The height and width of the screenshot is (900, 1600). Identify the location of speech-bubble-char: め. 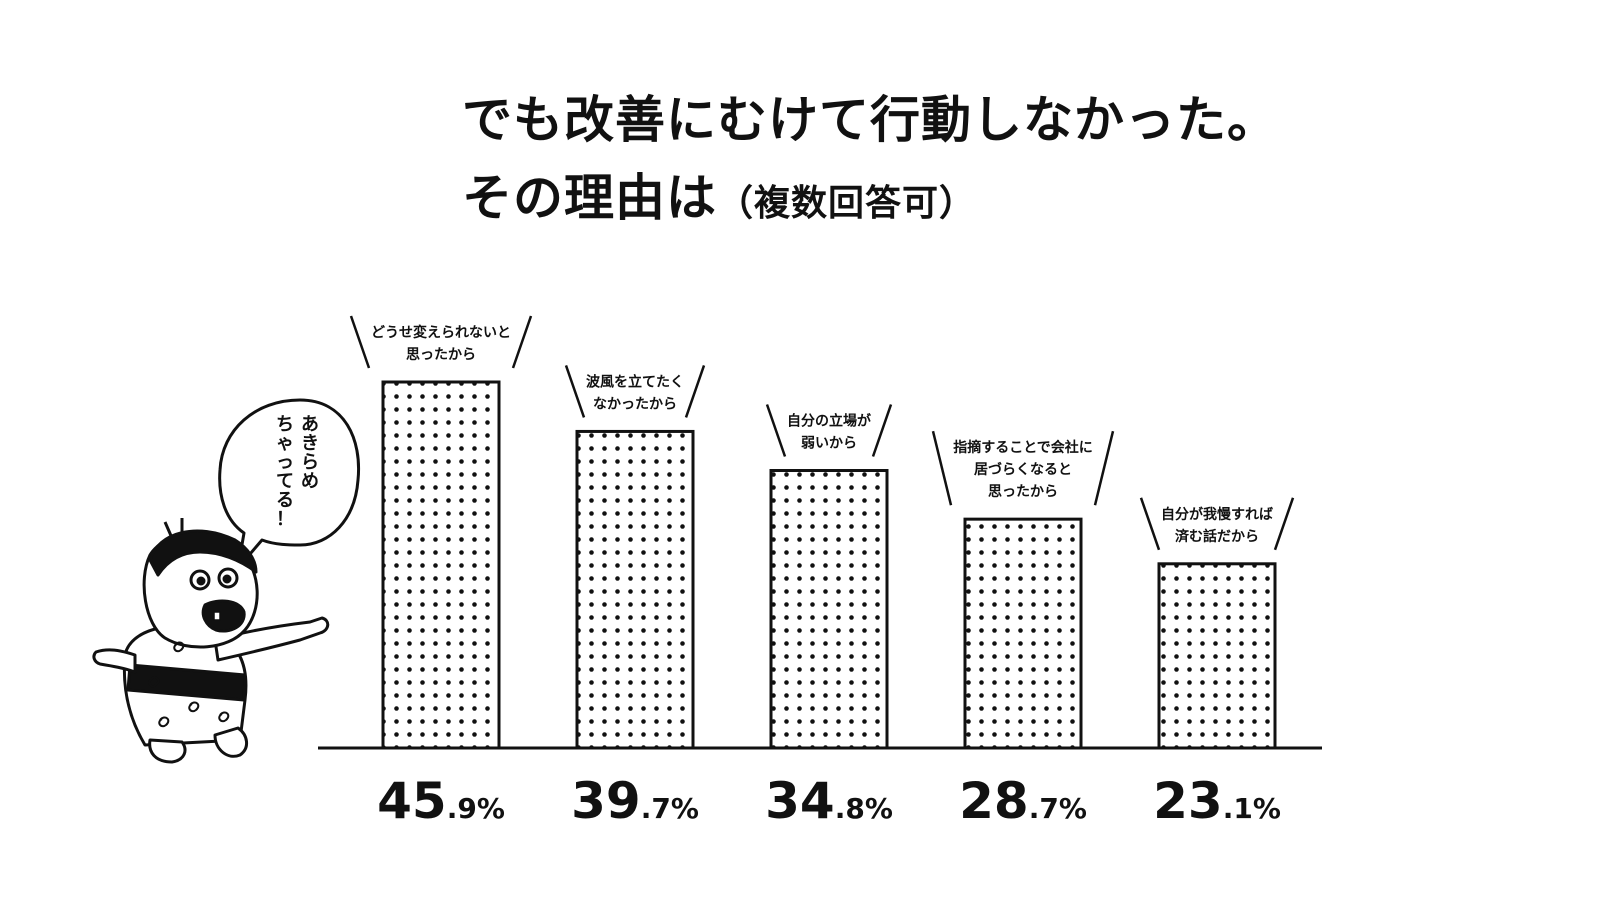
(310, 481).